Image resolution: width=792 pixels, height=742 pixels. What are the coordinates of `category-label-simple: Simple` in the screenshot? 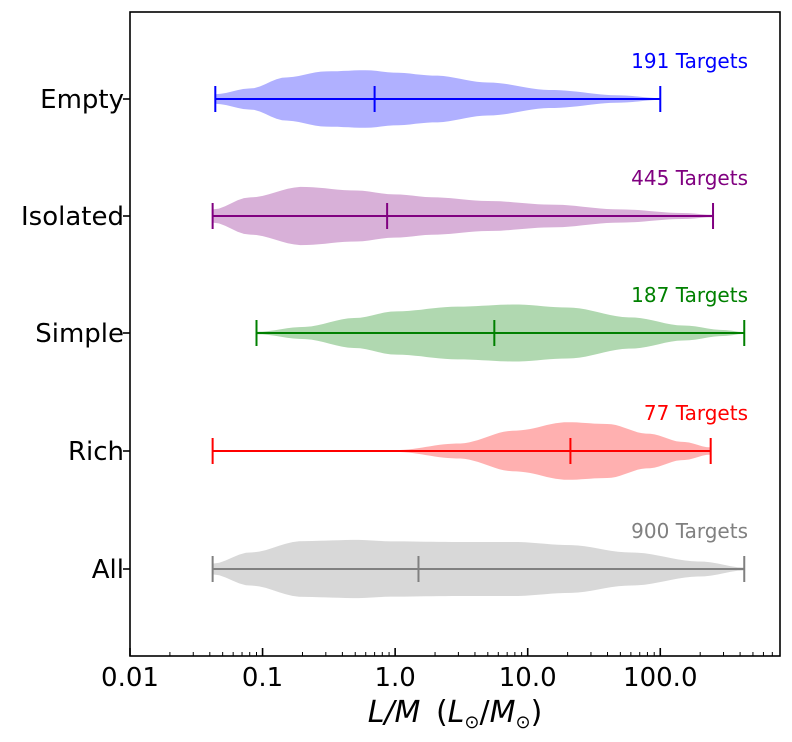 It's located at (79, 334).